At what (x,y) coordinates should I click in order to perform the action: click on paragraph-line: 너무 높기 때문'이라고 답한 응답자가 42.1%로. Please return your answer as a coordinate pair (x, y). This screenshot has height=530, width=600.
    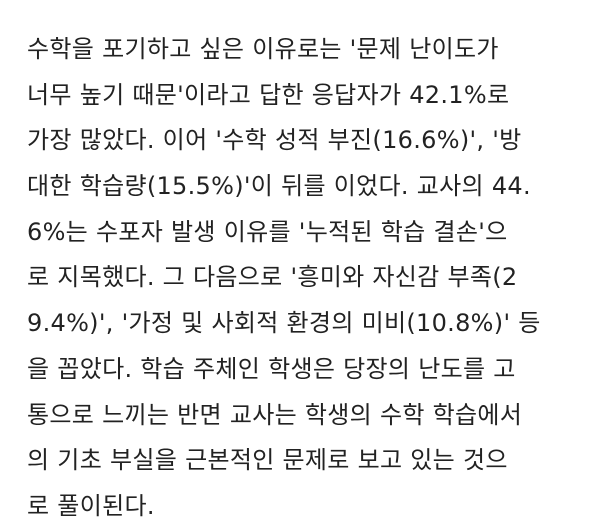
    Looking at the image, I should click on (268, 94).